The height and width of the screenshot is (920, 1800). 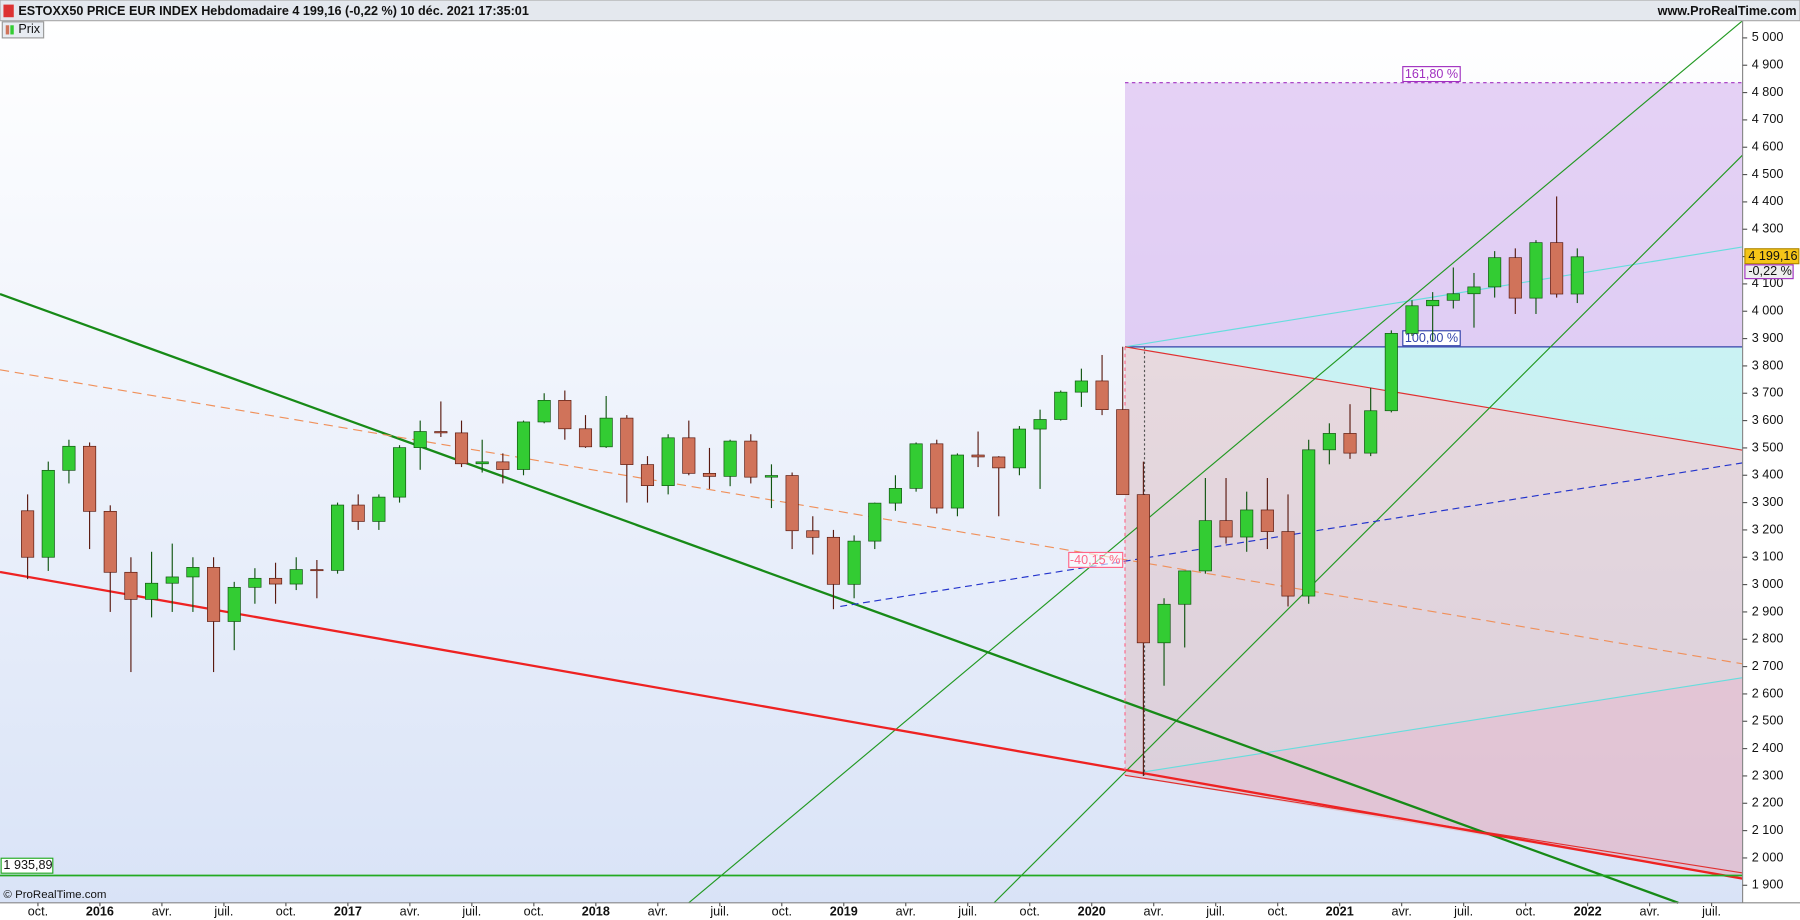 I want to click on y-tick-label: 2 200, so click(x=1768, y=803).